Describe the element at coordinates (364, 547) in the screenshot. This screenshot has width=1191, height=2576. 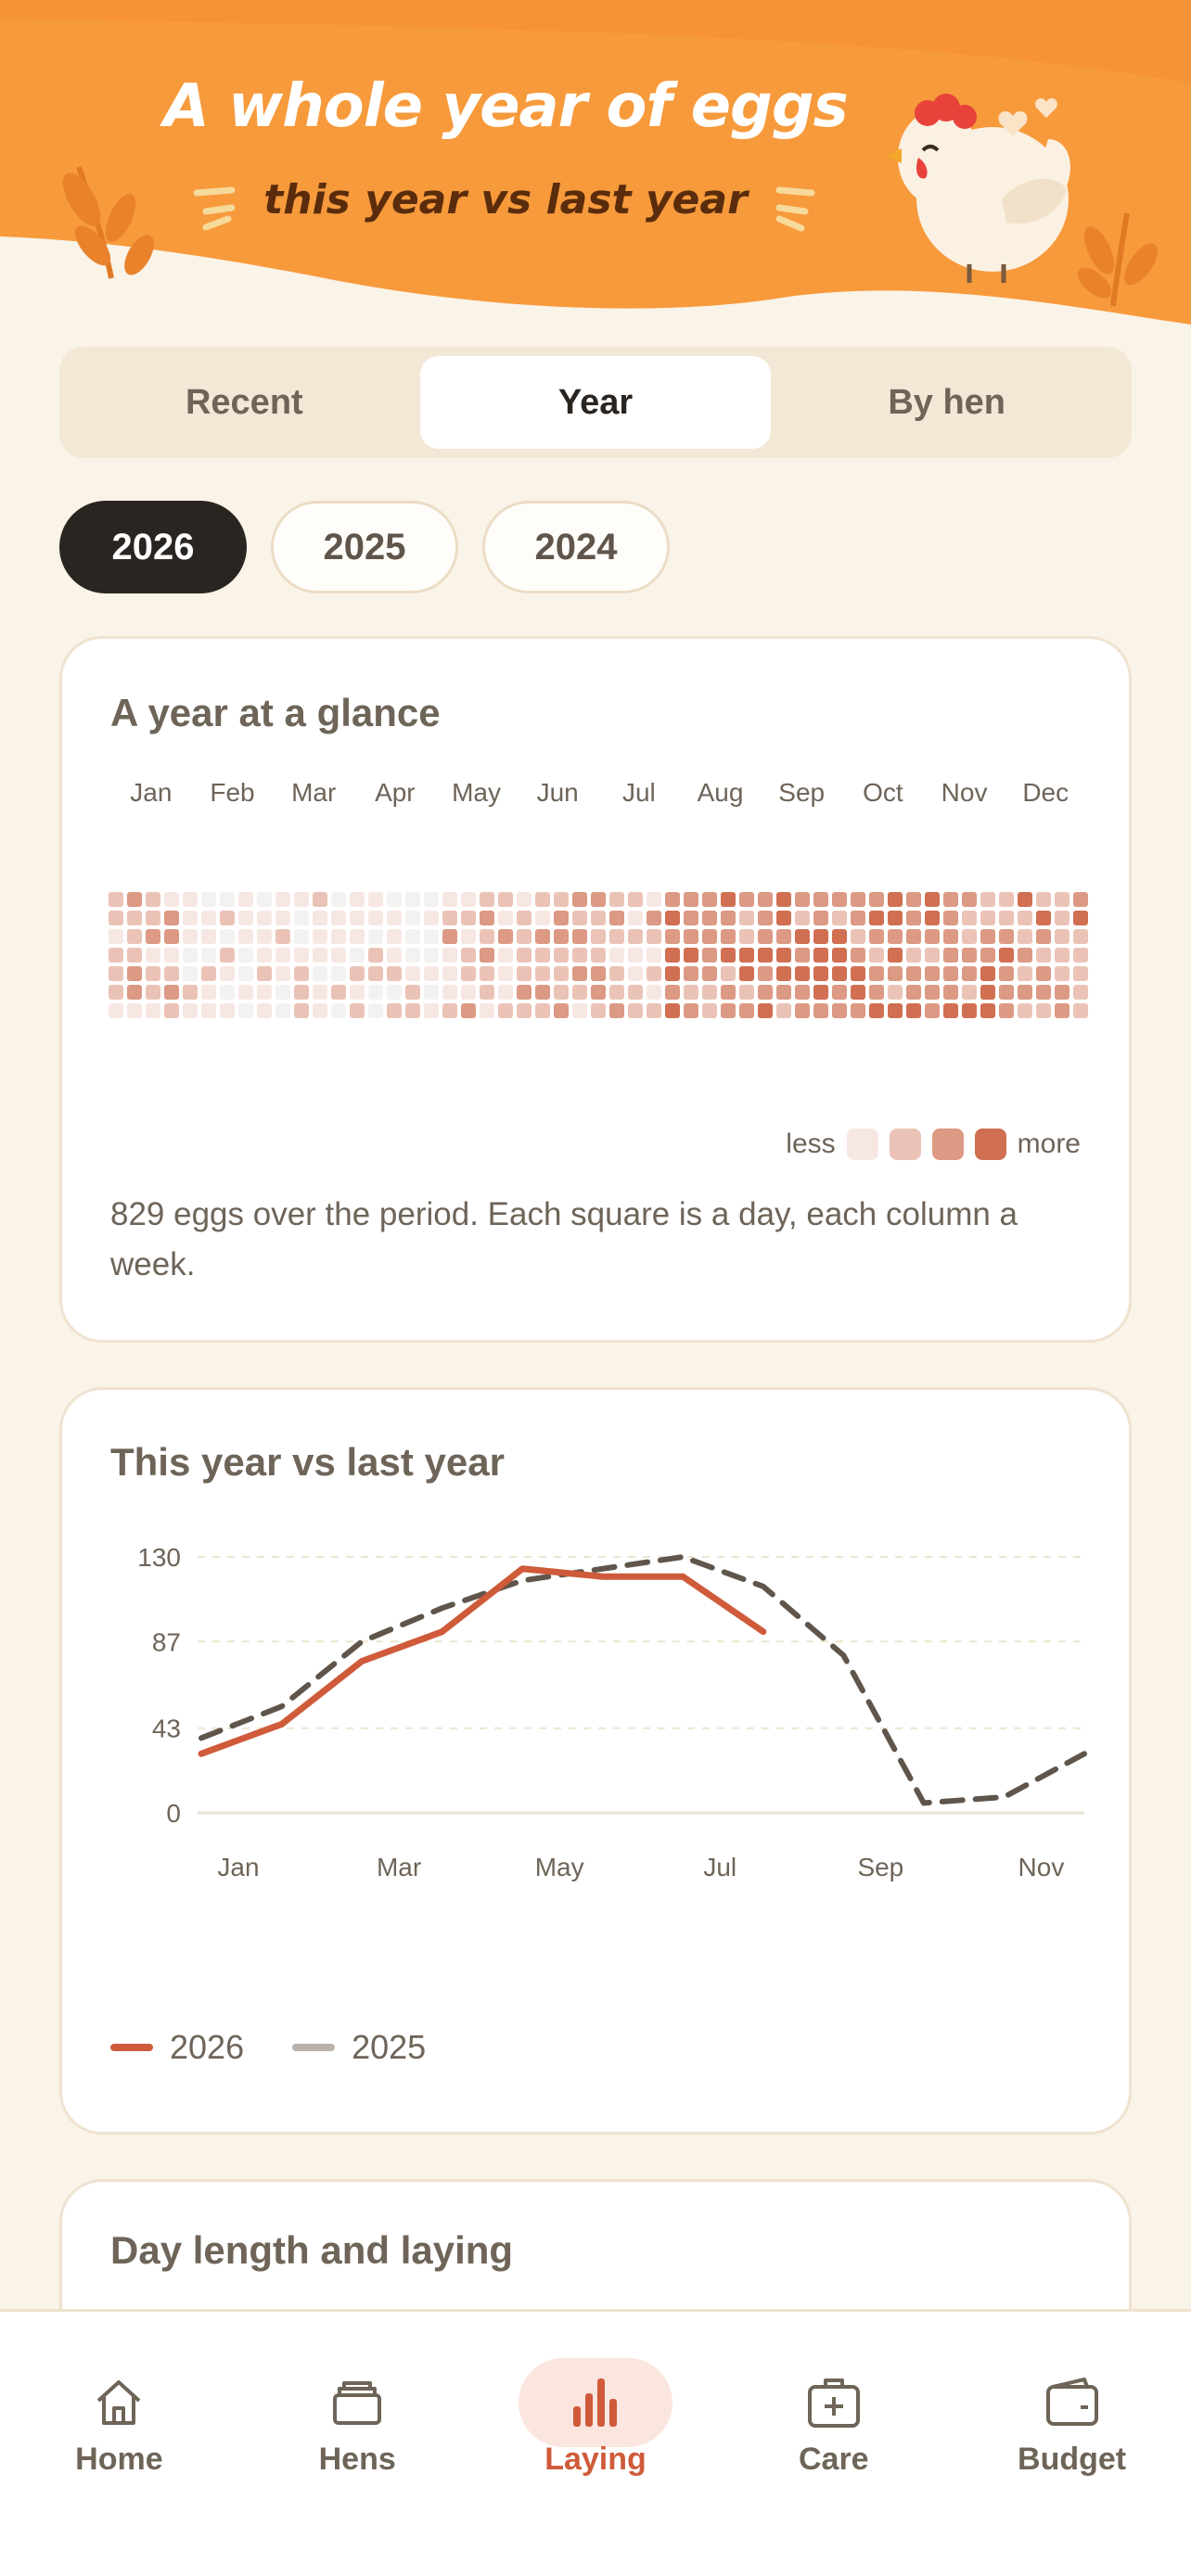
I see `year-pill-2025: 2025` at that location.